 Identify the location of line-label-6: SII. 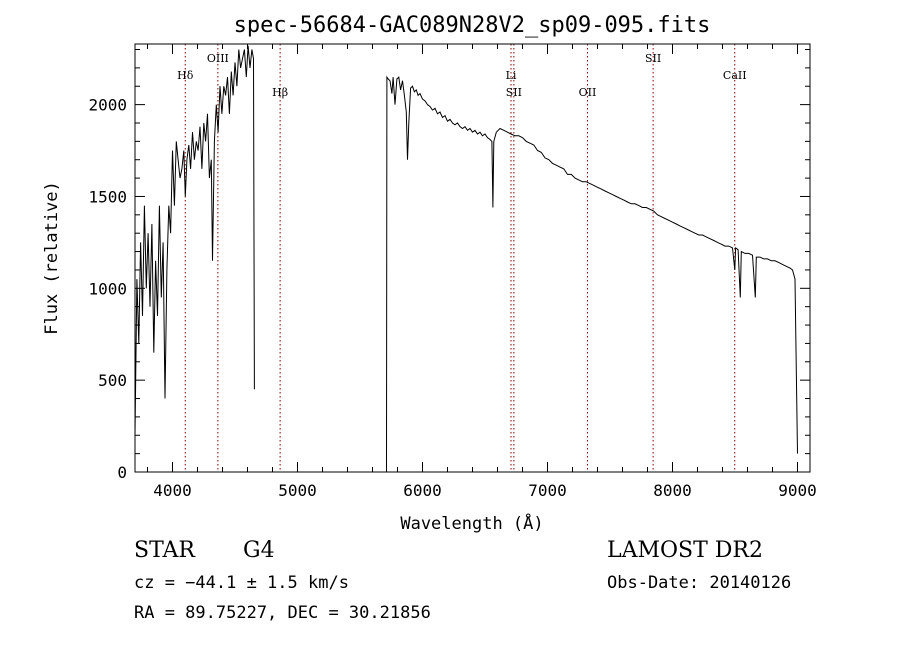
(653, 58).